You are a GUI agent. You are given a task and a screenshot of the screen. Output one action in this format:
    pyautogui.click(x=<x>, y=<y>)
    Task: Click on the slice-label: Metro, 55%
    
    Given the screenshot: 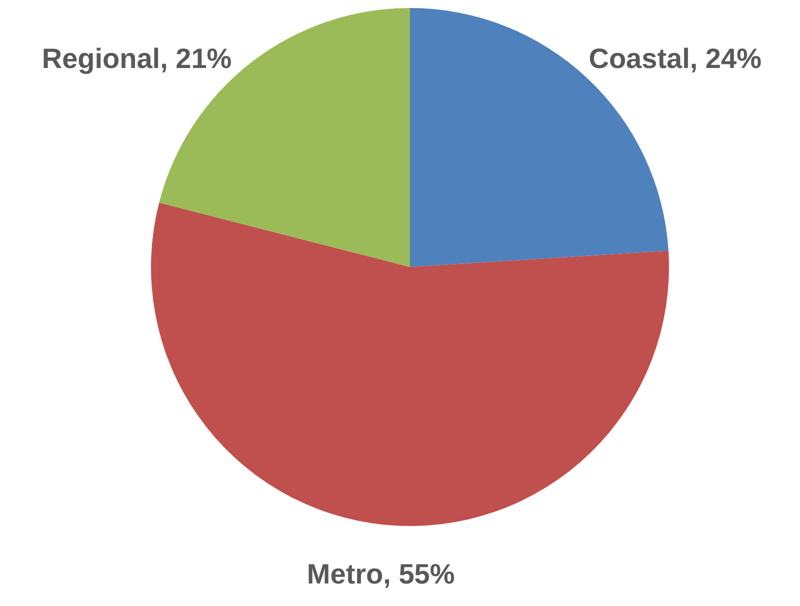 What is the action you would take?
    pyautogui.click(x=380, y=574)
    